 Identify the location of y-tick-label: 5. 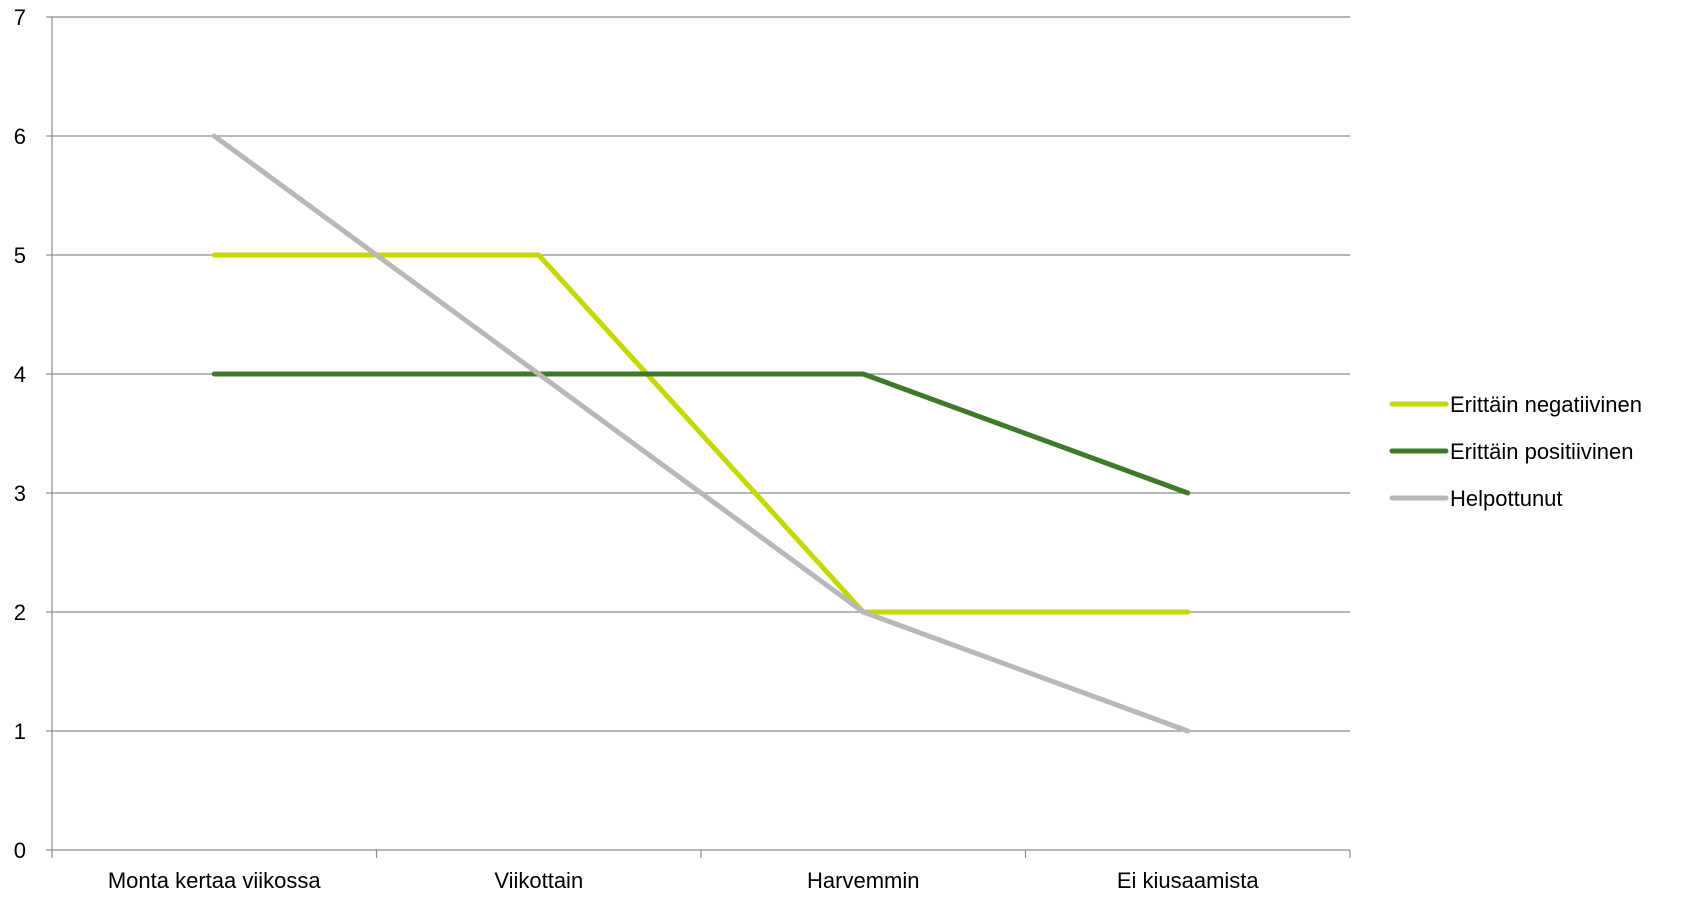
(20, 255).